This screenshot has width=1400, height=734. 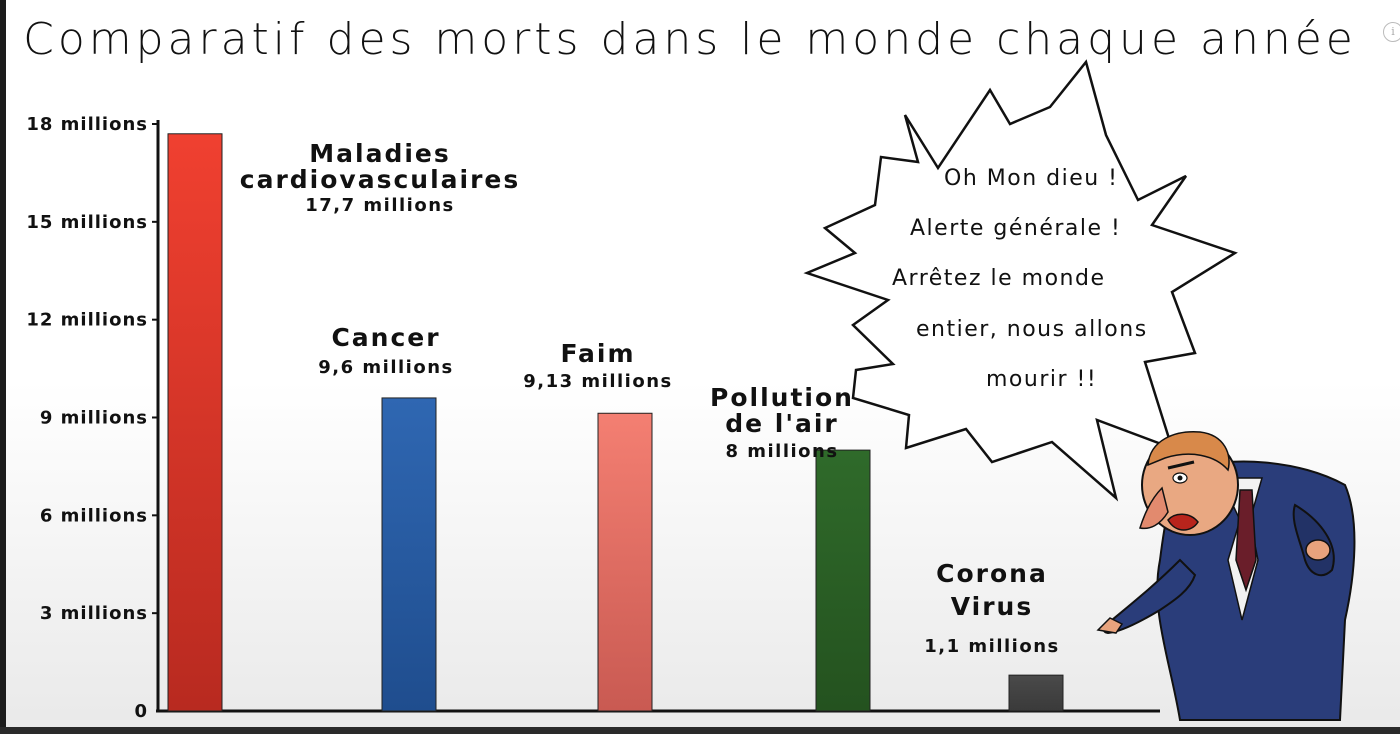 What do you see at coordinates (782, 423) in the screenshot?
I see `bar-category-label: de l'air` at bounding box center [782, 423].